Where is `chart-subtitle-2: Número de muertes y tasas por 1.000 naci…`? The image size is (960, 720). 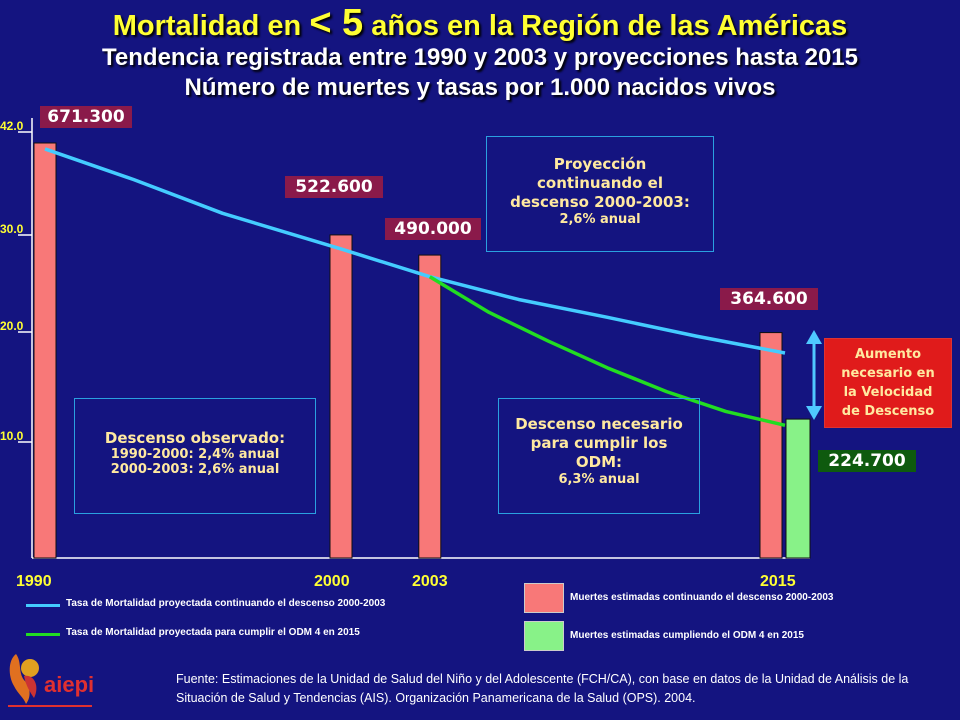
chart-subtitle-2: Número de muertes y tasas por 1.000 naci… is located at coordinates (480, 87).